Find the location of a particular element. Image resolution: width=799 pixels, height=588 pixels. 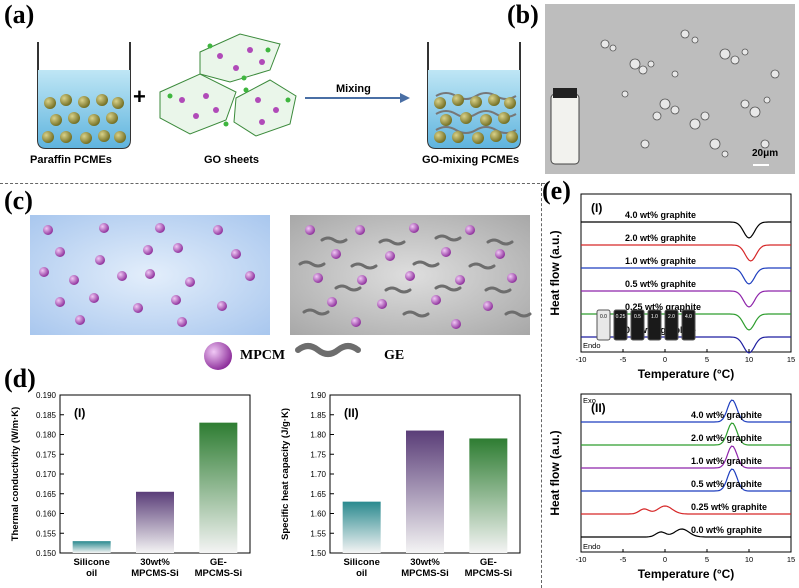

panel-c-label: (c) is located at coordinates (18, 200).